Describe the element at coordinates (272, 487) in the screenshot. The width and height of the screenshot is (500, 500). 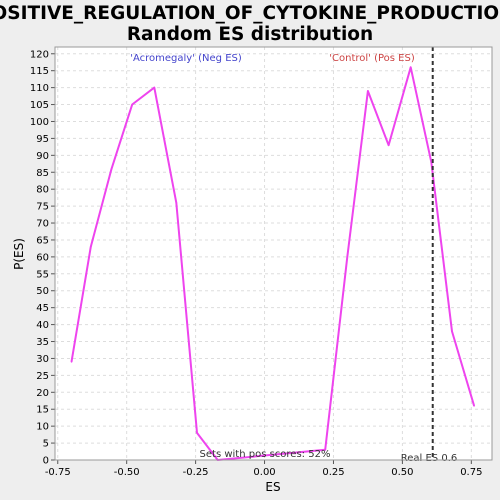
I see `x-axis-label: ES` at that location.